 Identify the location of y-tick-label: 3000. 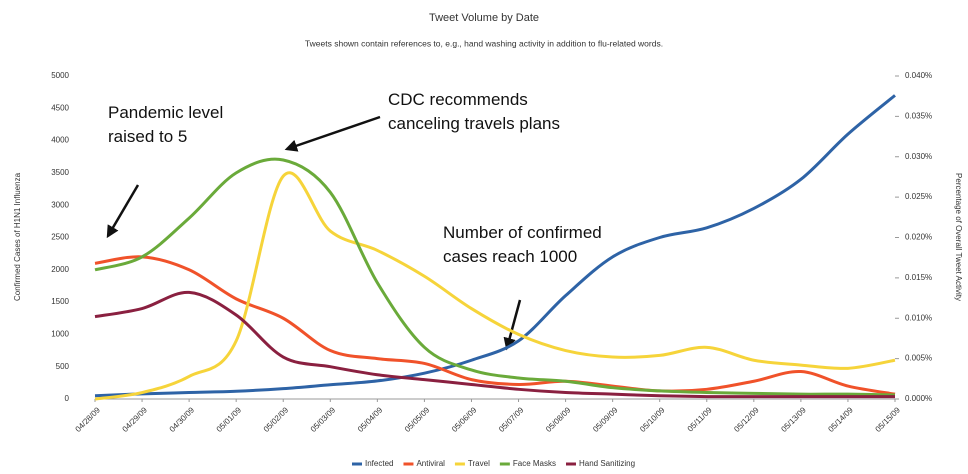
(60, 204).